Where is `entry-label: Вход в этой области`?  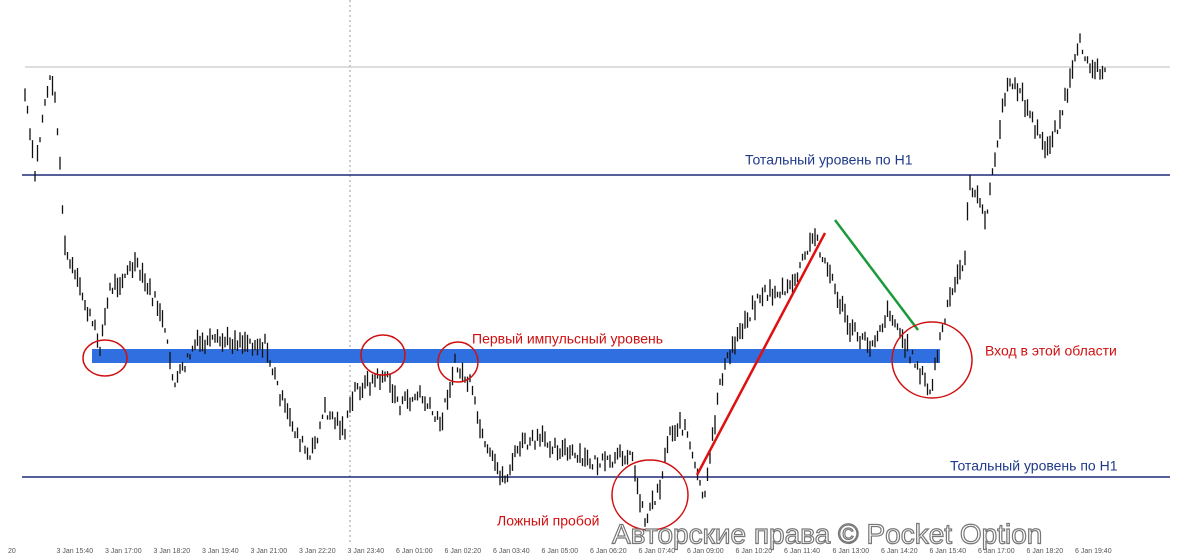
entry-label: Вход в этой области is located at coordinates (1051, 351).